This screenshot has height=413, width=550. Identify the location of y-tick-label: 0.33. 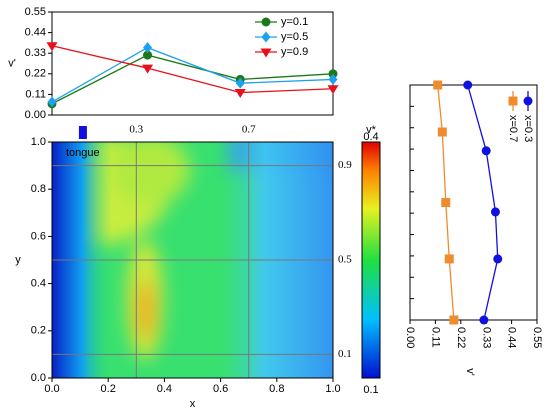
(35, 53).